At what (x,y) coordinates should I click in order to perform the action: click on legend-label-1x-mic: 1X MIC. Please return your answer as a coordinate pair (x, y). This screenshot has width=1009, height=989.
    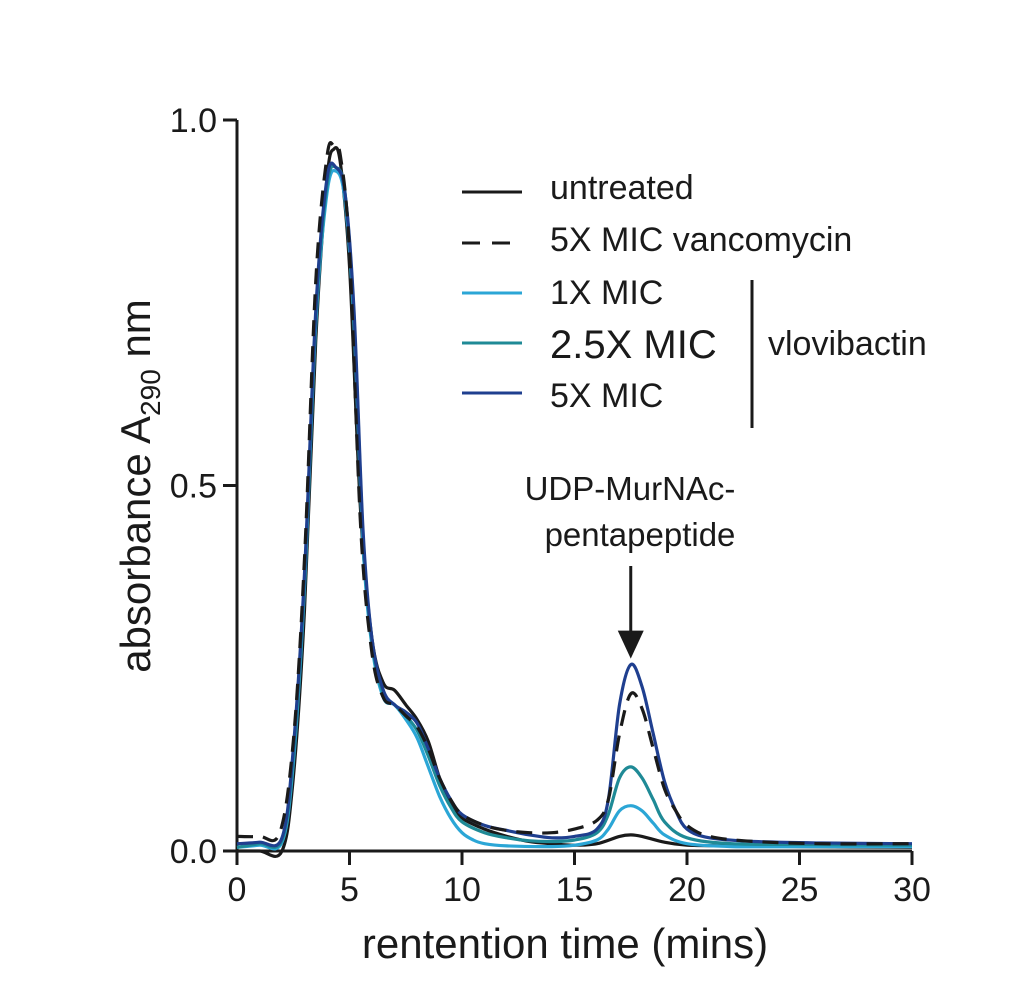
    Looking at the image, I should click on (606, 293).